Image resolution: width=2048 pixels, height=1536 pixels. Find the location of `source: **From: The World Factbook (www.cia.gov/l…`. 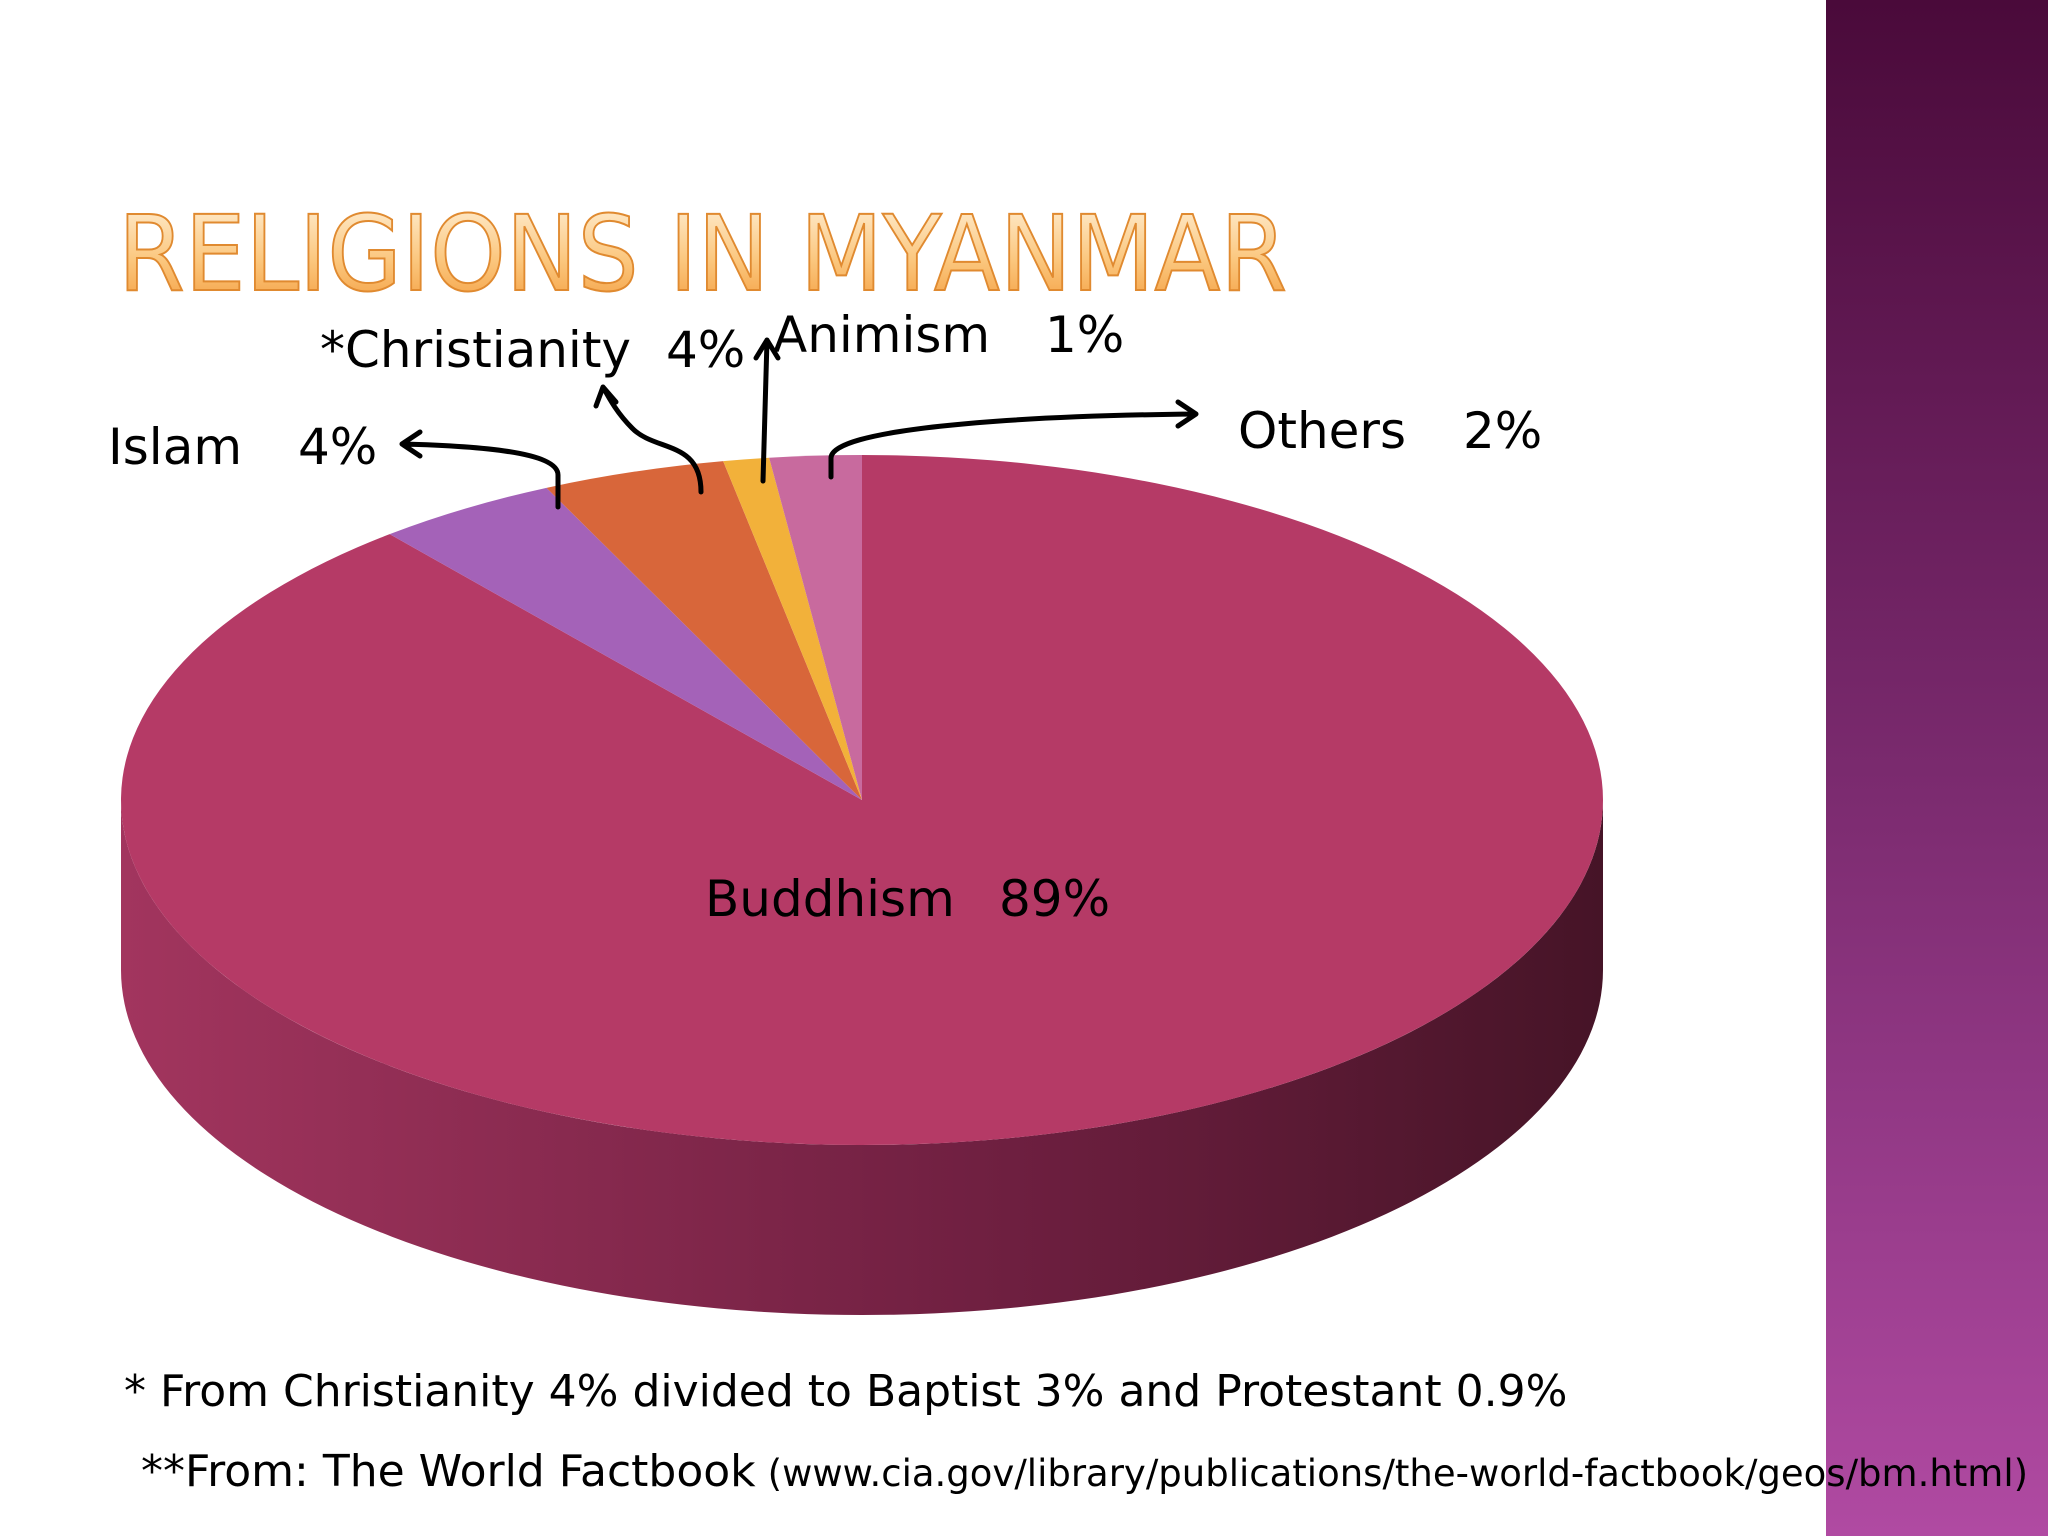

source: **From: The World Factbook (www.cia.gov/l… is located at coordinates (1084, 1471).